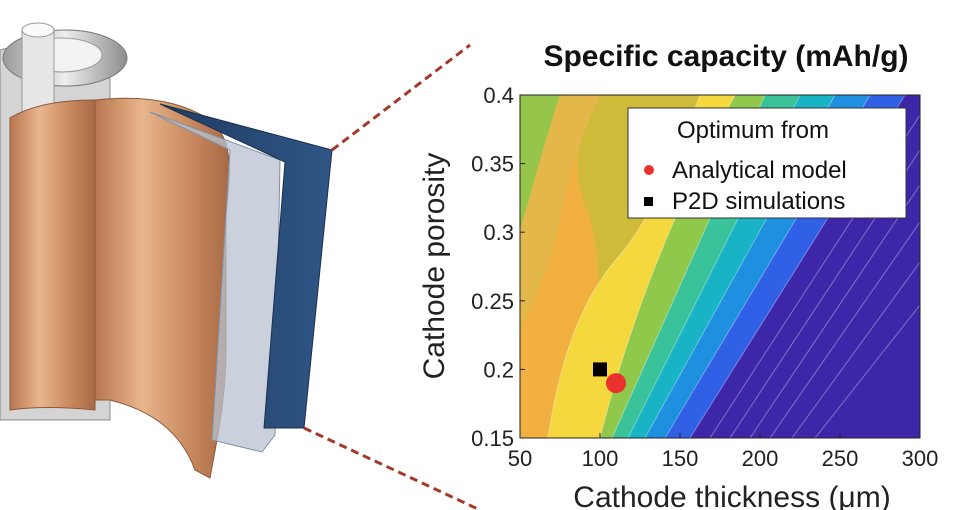  I want to click on x-axis-label: Cathode thickness (μm), so click(731, 495).